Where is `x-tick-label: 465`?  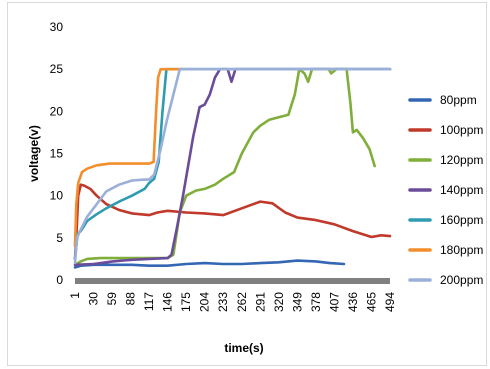 x-tick-label: 465 is located at coordinates (371, 302).